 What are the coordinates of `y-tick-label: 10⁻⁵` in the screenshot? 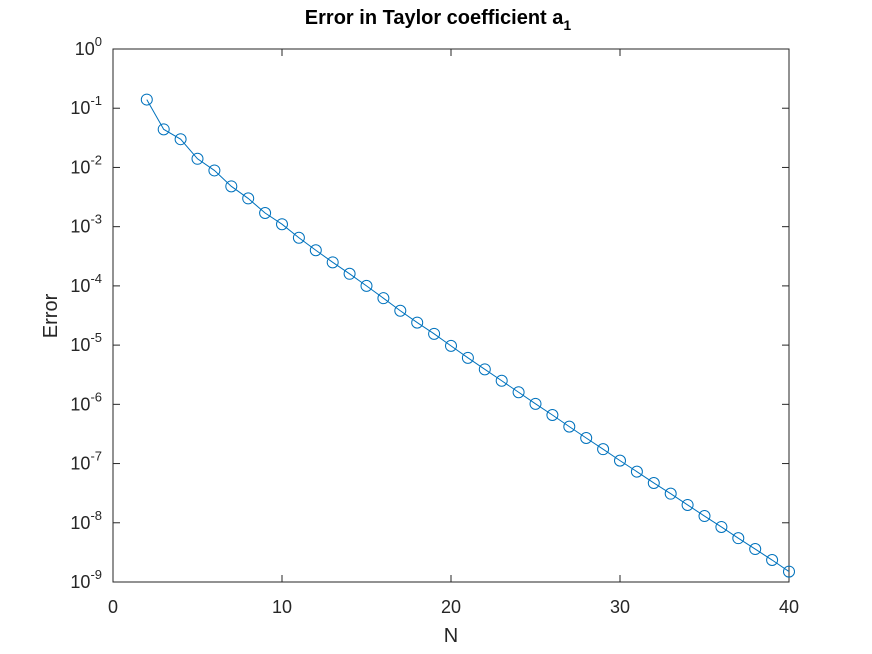 It's located at (86, 342).